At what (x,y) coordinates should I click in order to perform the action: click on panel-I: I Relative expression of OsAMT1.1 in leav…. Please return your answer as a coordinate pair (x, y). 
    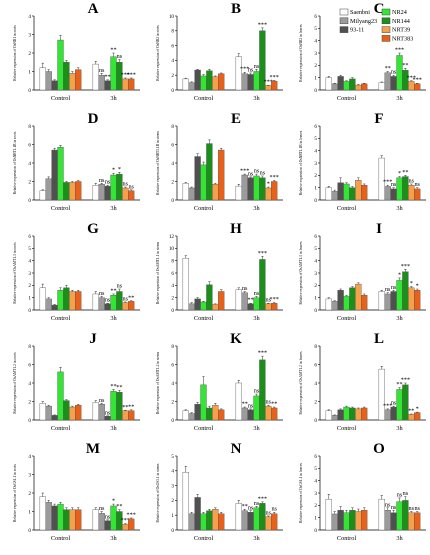
    Looking at the image, I should click on (362, 271).